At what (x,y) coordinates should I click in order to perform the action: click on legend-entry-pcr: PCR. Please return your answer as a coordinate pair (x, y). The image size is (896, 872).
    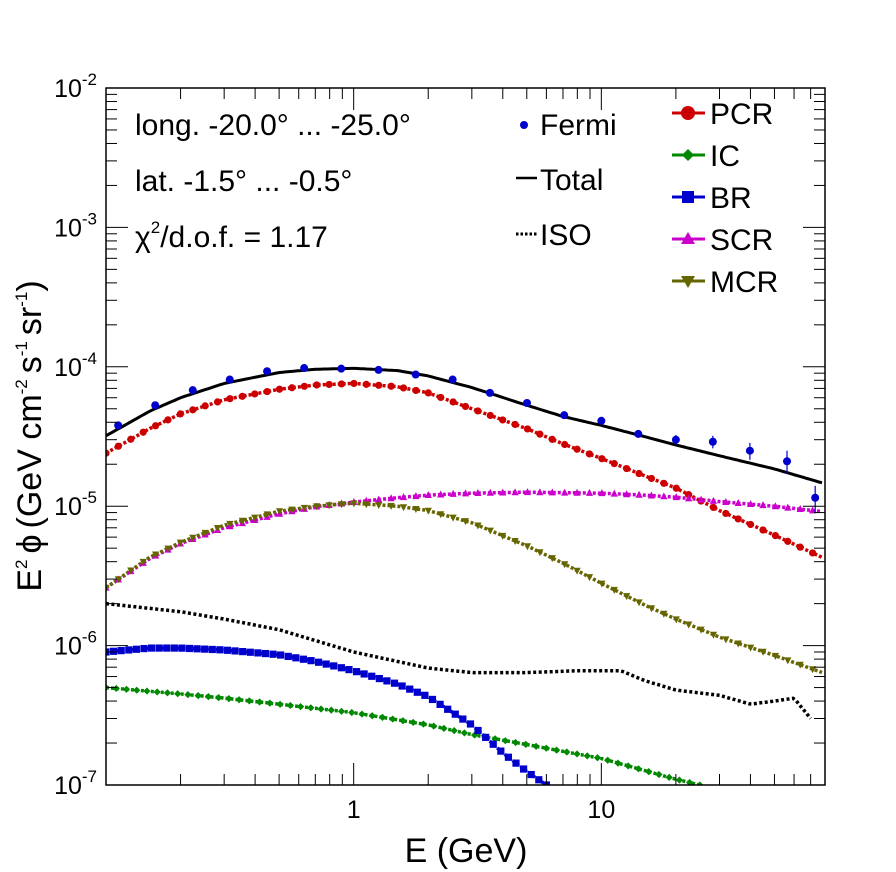
    Looking at the image, I should click on (722, 114).